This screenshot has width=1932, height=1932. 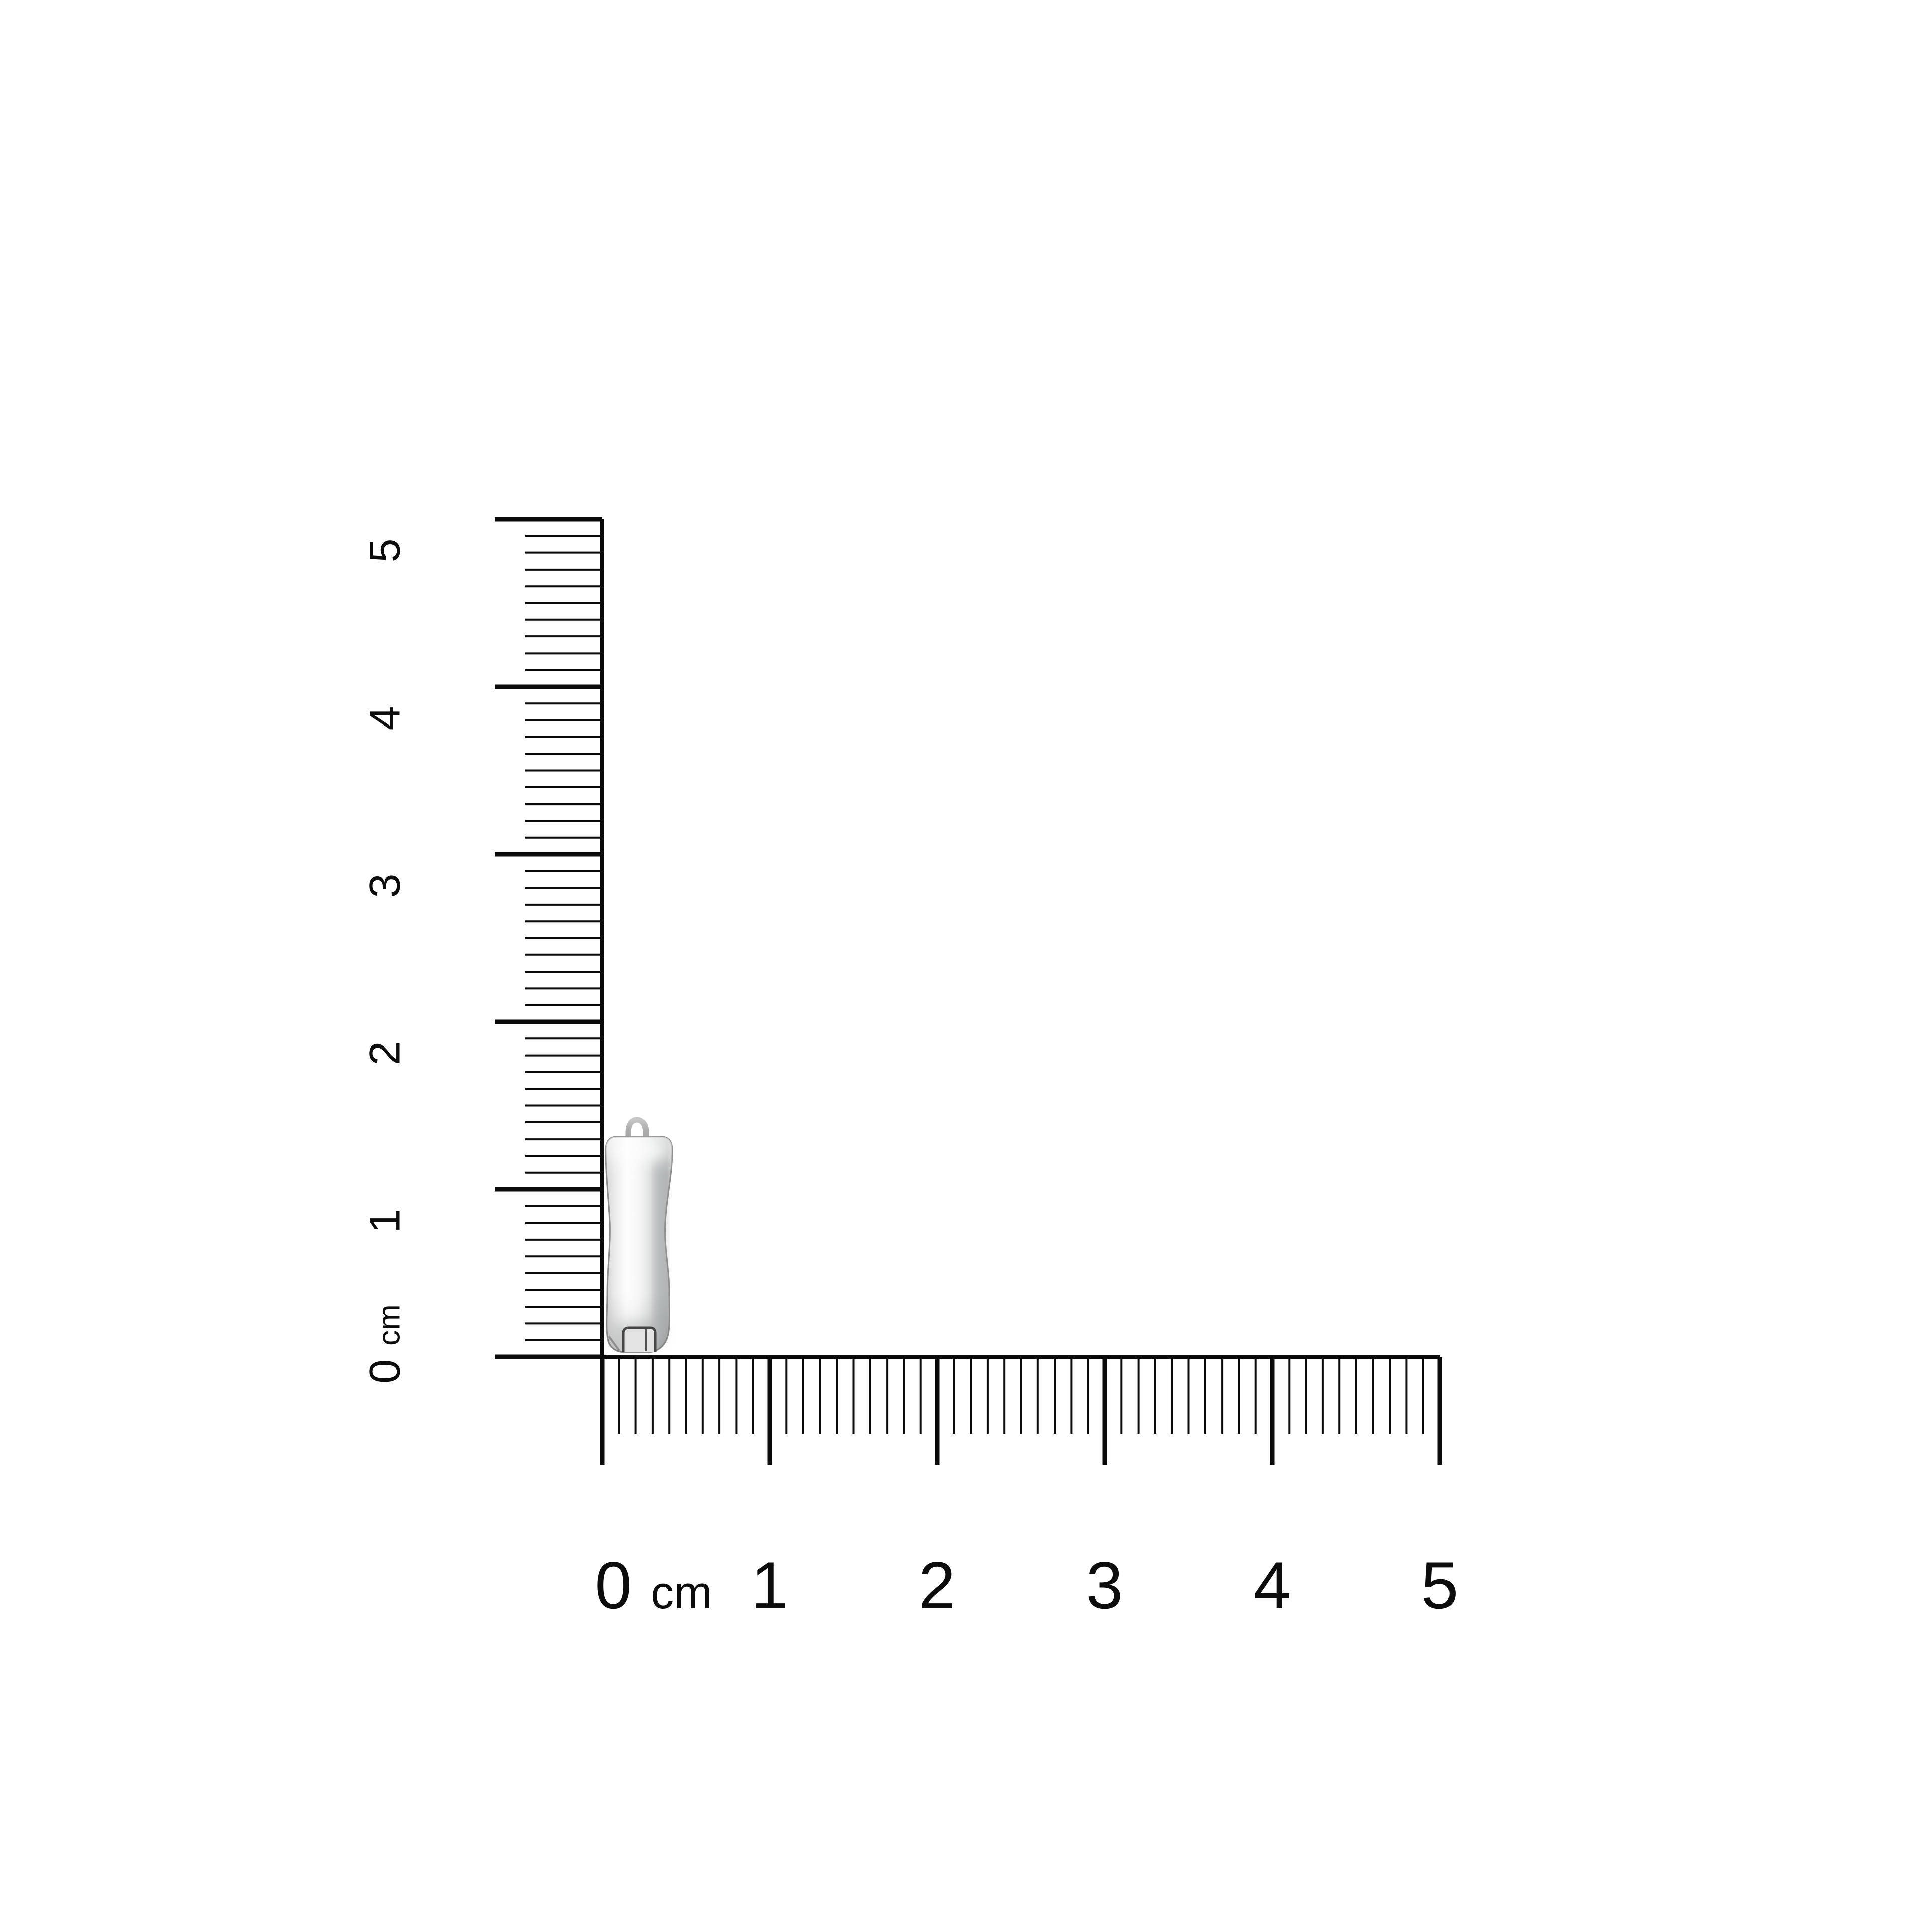 What do you see at coordinates (661, 1245) in the screenshot?
I see `earring-right-shade` at bounding box center [661, 1245].